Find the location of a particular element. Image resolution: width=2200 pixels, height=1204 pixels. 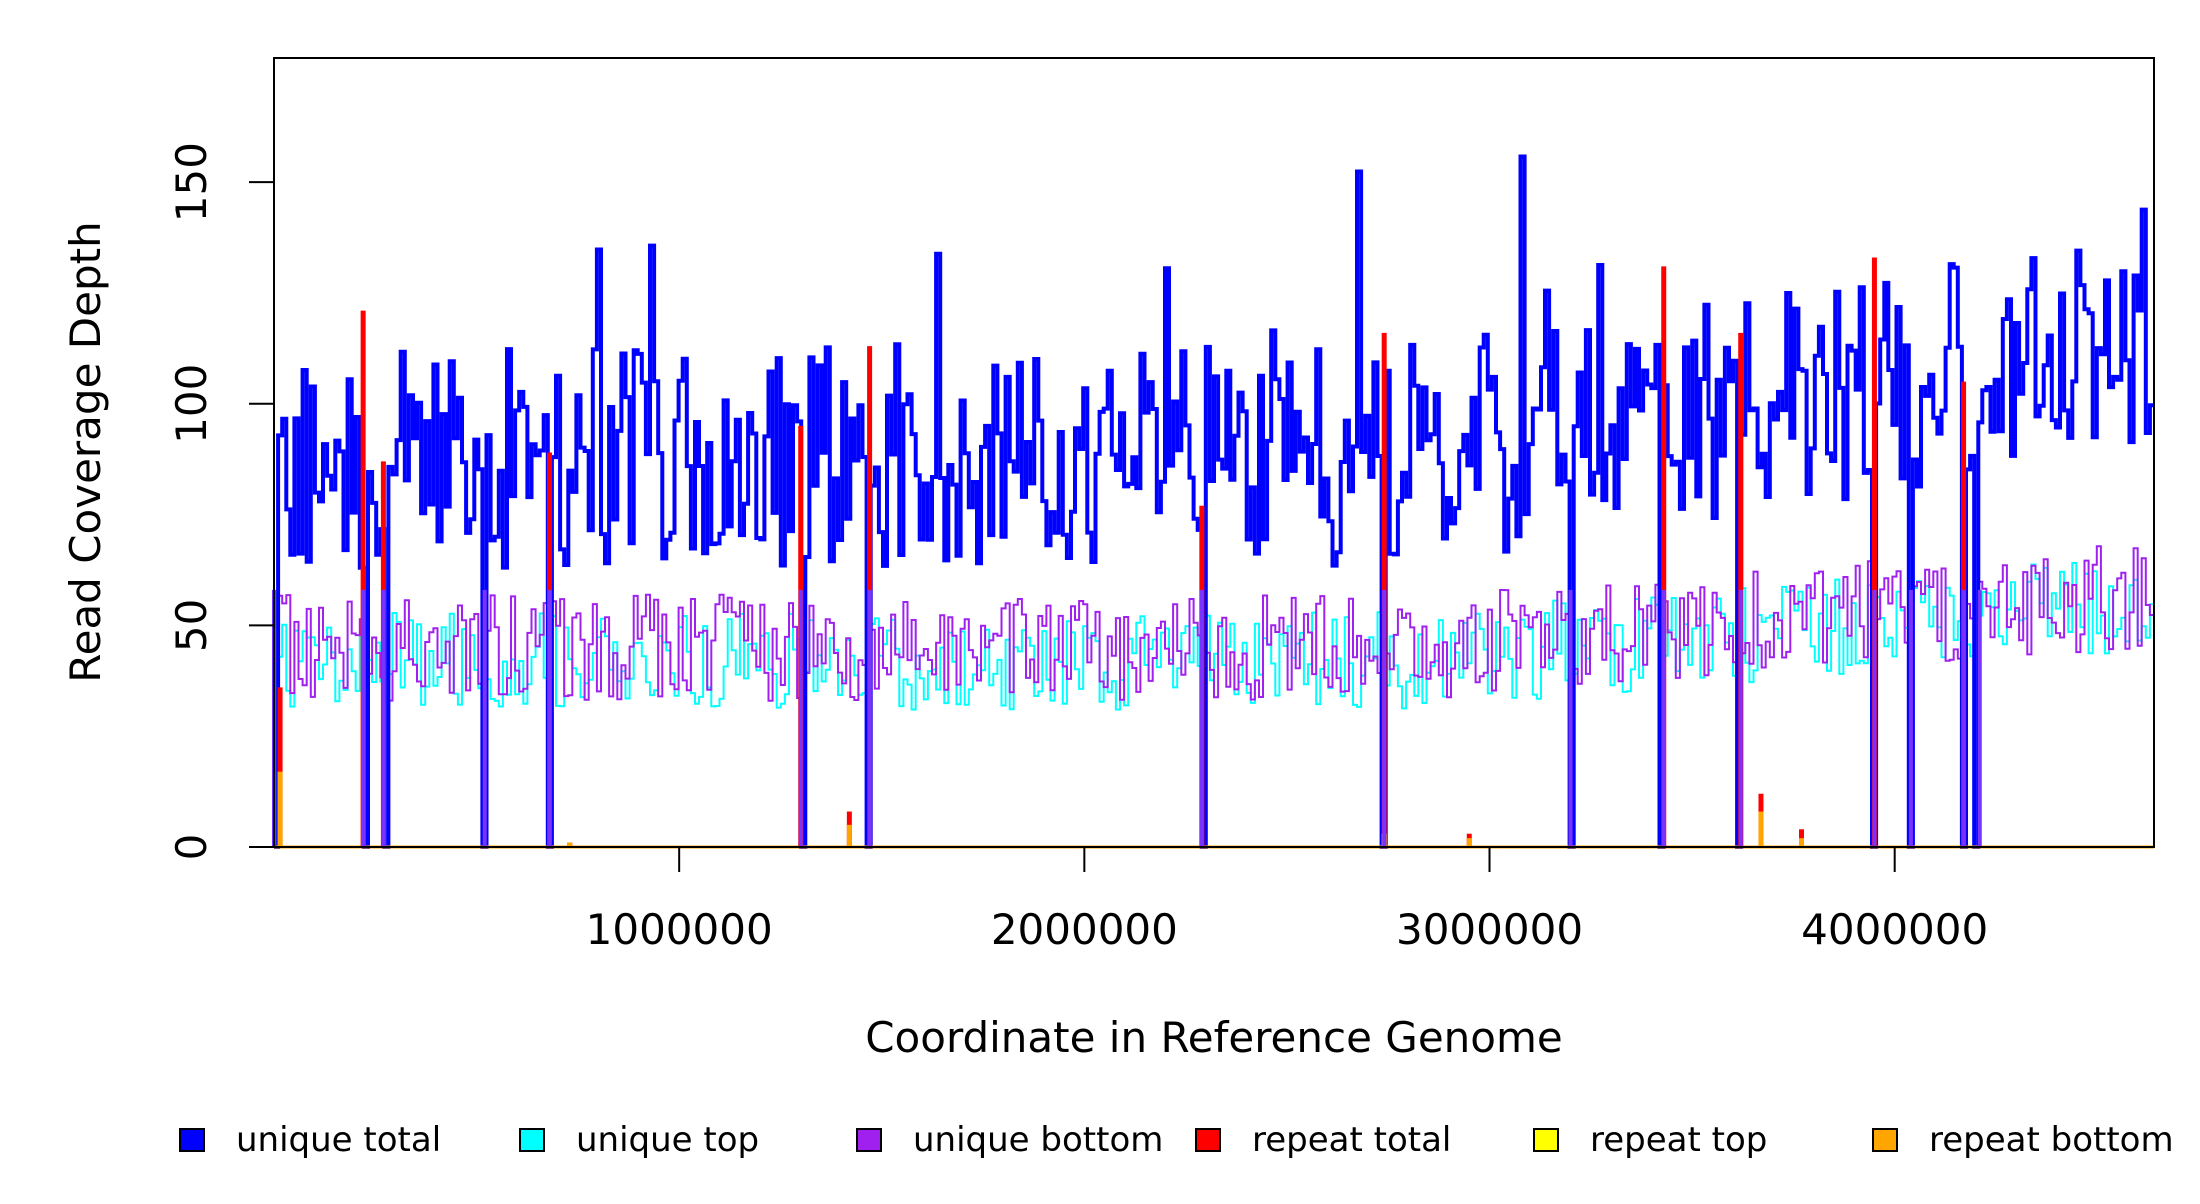

legend-item: repeat total is located at coordinates (1323, 1140).